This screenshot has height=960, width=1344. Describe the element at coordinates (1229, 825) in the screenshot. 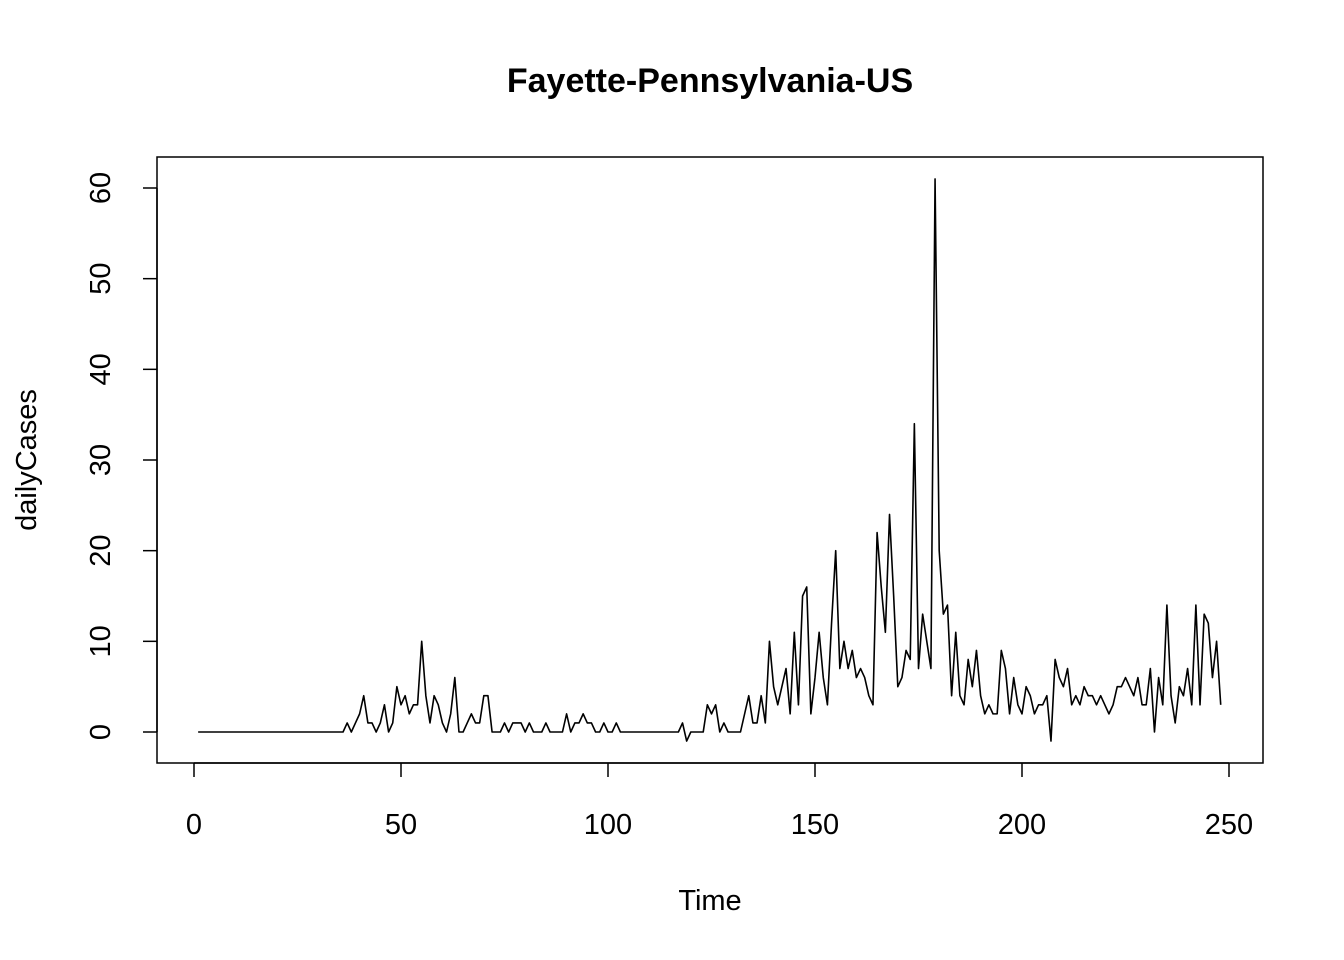

I see `x-tick-label: 250` at that location.